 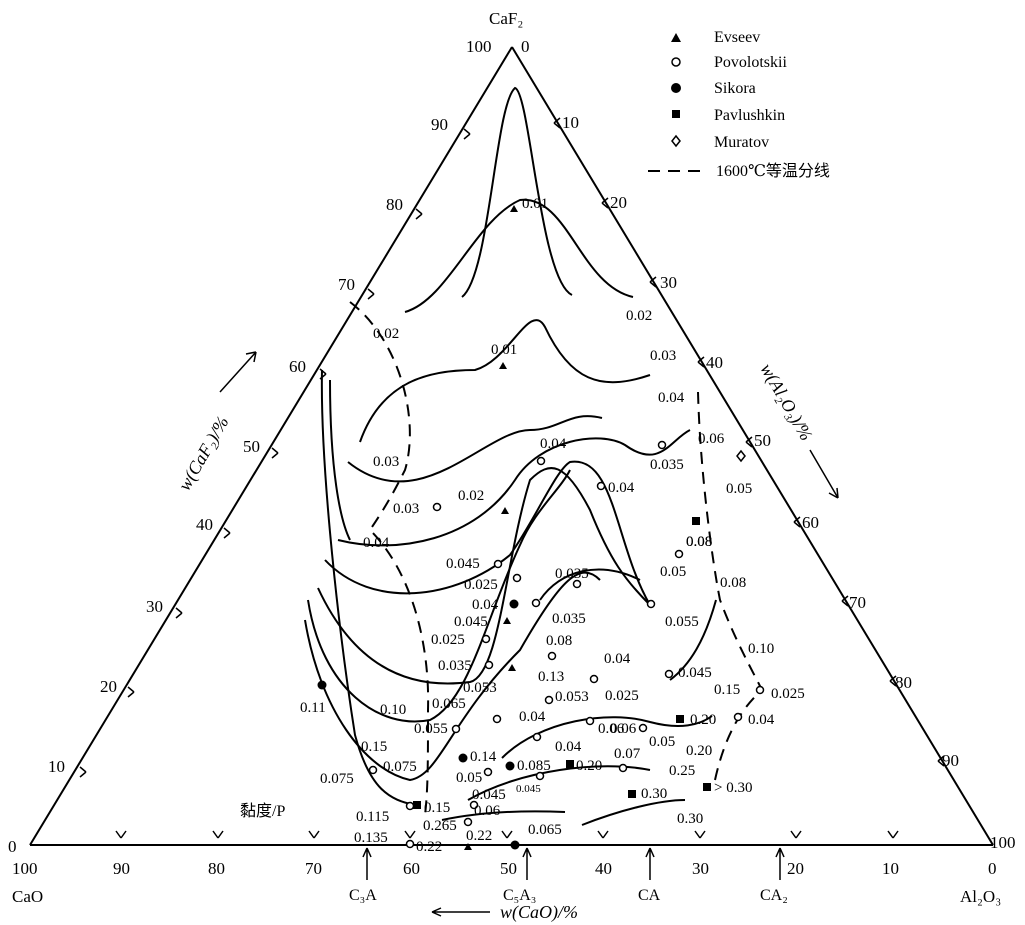 I want to click on left-tick-label: 20, so click(x=108, y=686).